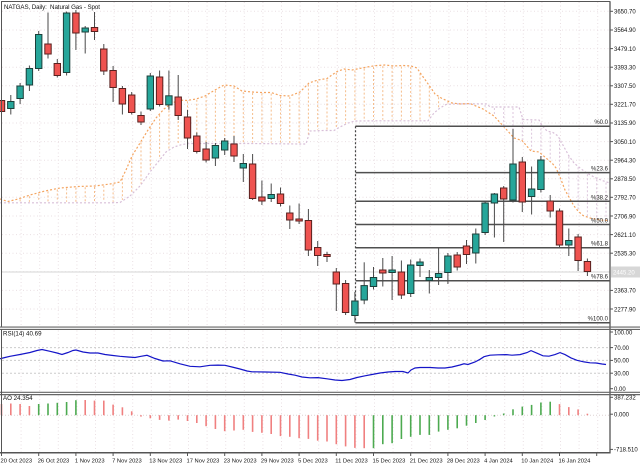 The height and width of the screenshot is (465, 640). What do you see at coordinates (625, 162) in the screenshot?
I see `svg-text: 2964.30` at bounding box center [625, 162].